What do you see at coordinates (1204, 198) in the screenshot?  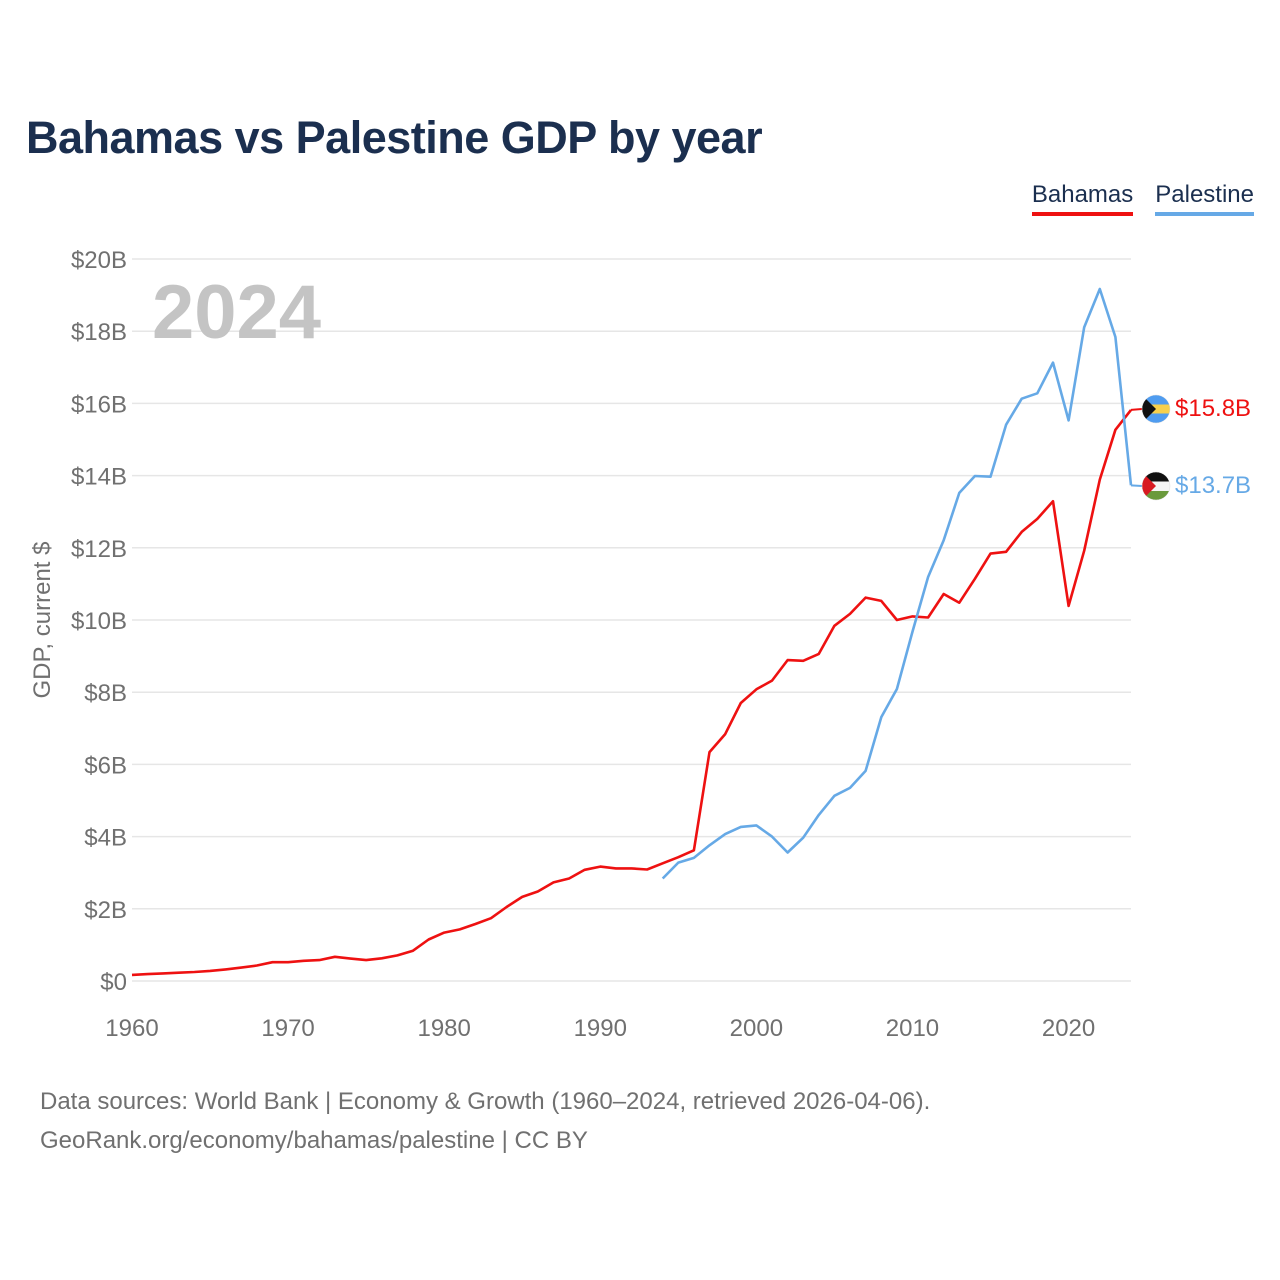 I see `legend-item-palestine: Palestine` at bounding box center [1204, 198].